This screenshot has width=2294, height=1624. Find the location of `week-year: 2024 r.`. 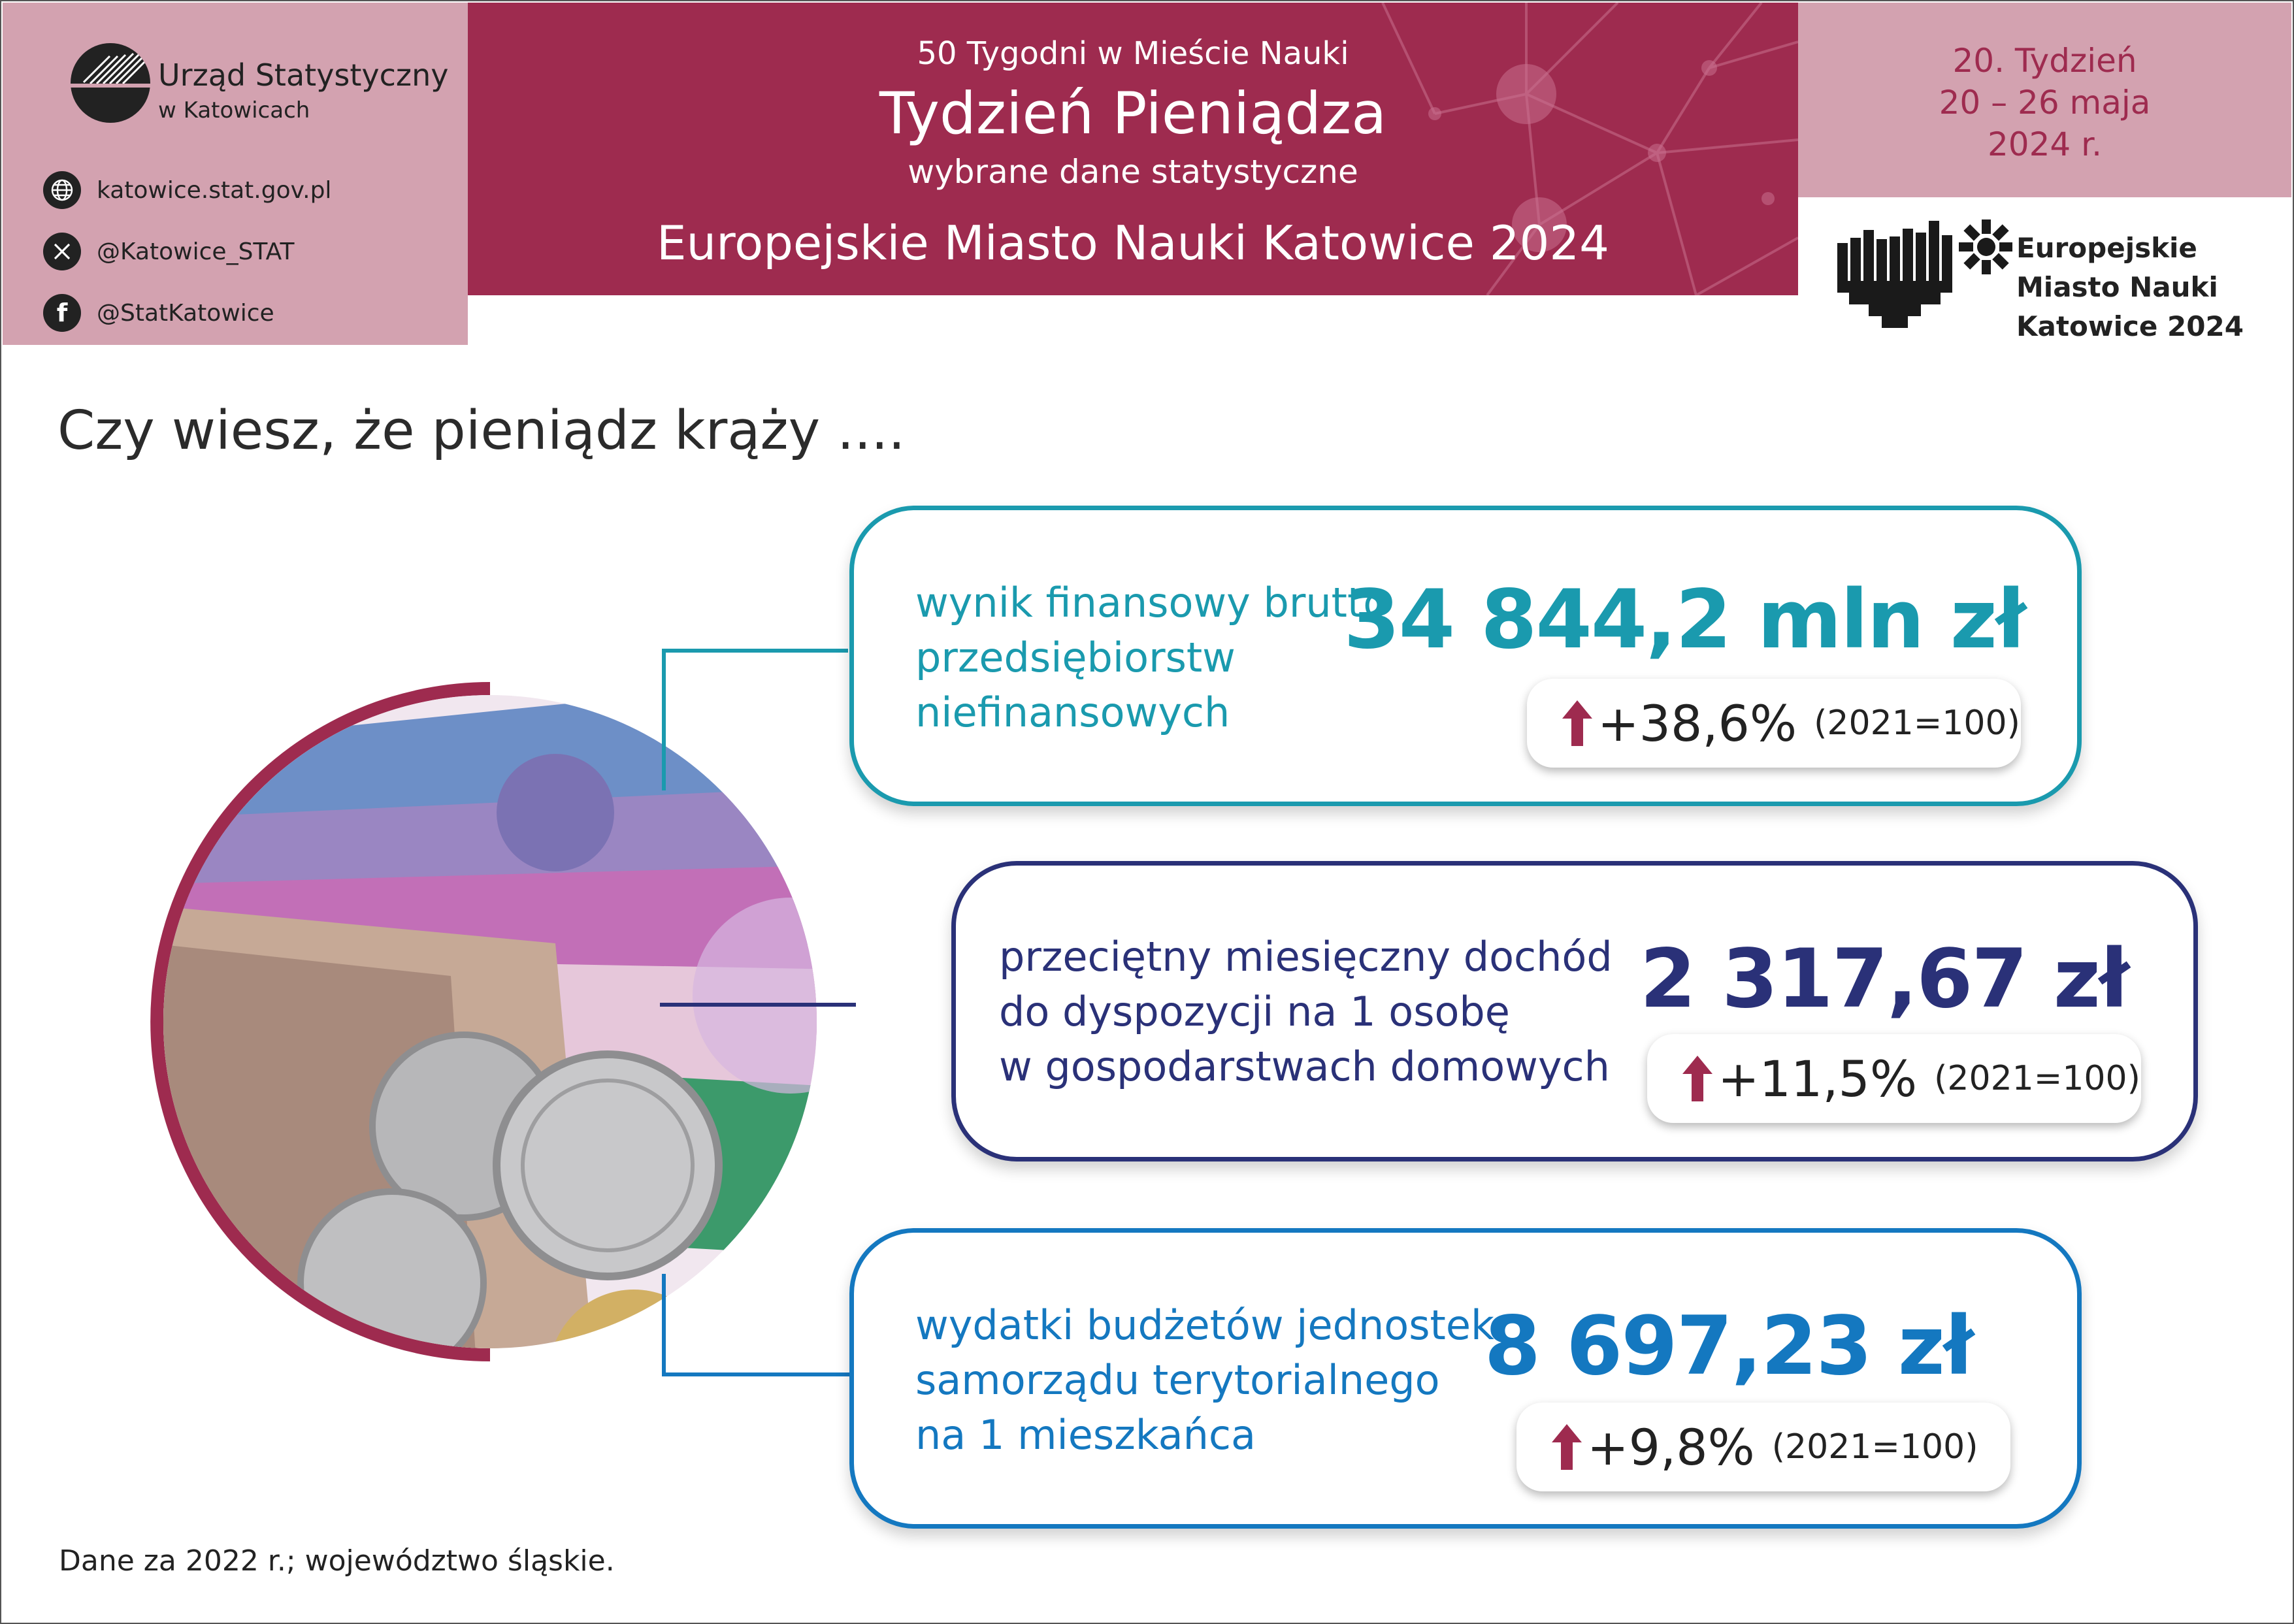

week-year: 2024 r. is located at coordinates (2045, 144).